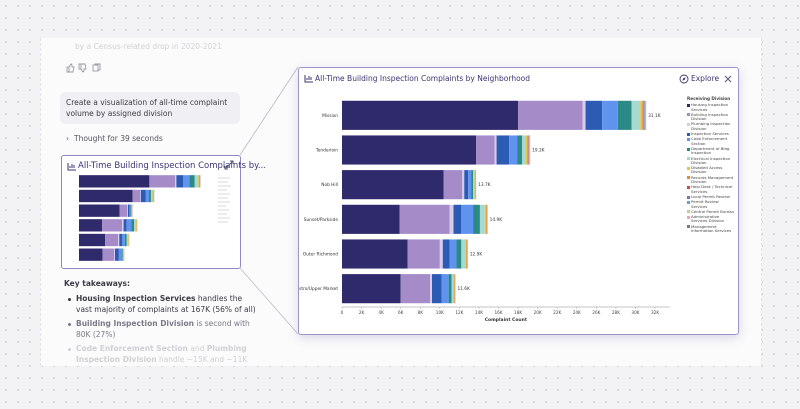 This screenshot has width=800, height=409. What do you see at coordinates (712, 179) in the screenshot?
I see `legend-label: Records Management Division` at bounding box center [712, 179].